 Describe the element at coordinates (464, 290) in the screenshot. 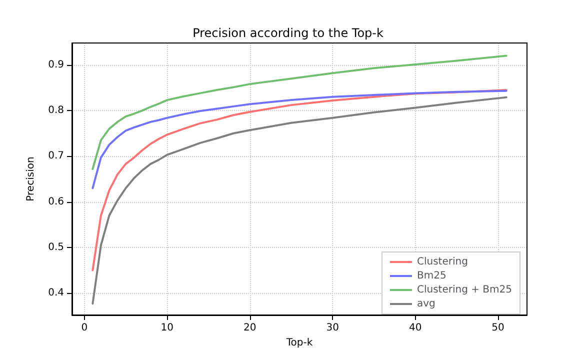

I see `legend-label: Clustering + Bm25` at that location.